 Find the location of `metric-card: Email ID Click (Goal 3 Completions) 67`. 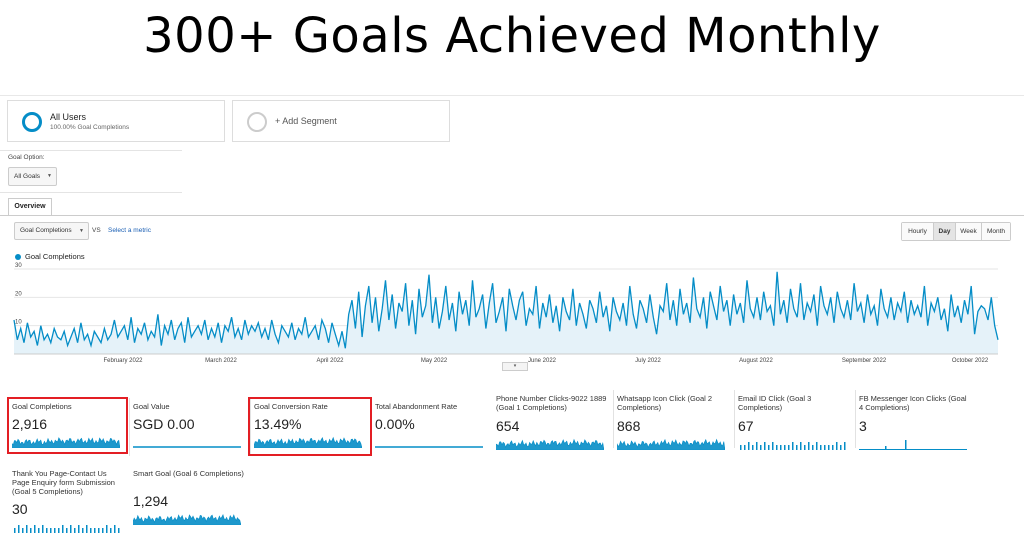

metric-card: Email ID Click (Goal 3 Completions) 67 is located at coordinates (795, 421).